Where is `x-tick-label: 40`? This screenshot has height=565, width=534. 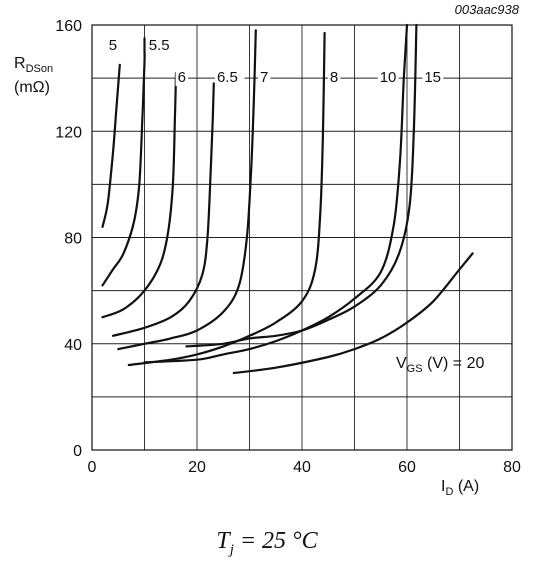 x-tick-label: 40 is located at coordinates (302, 467).